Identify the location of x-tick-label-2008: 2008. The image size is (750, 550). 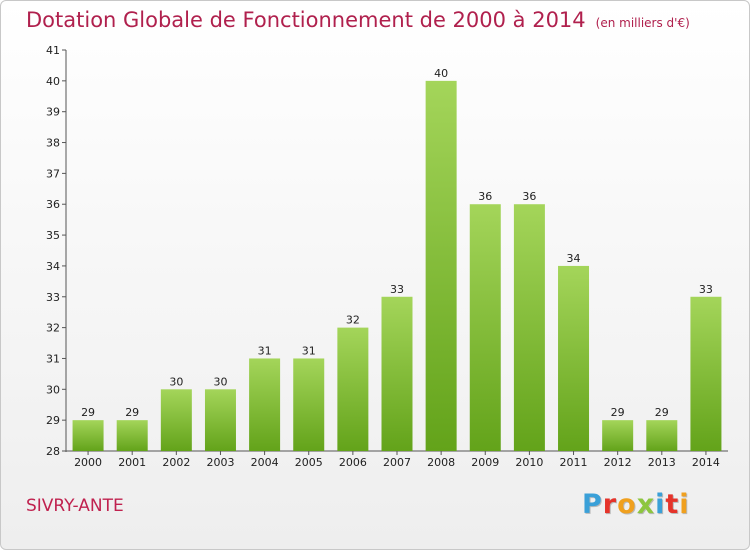
(441, 462).